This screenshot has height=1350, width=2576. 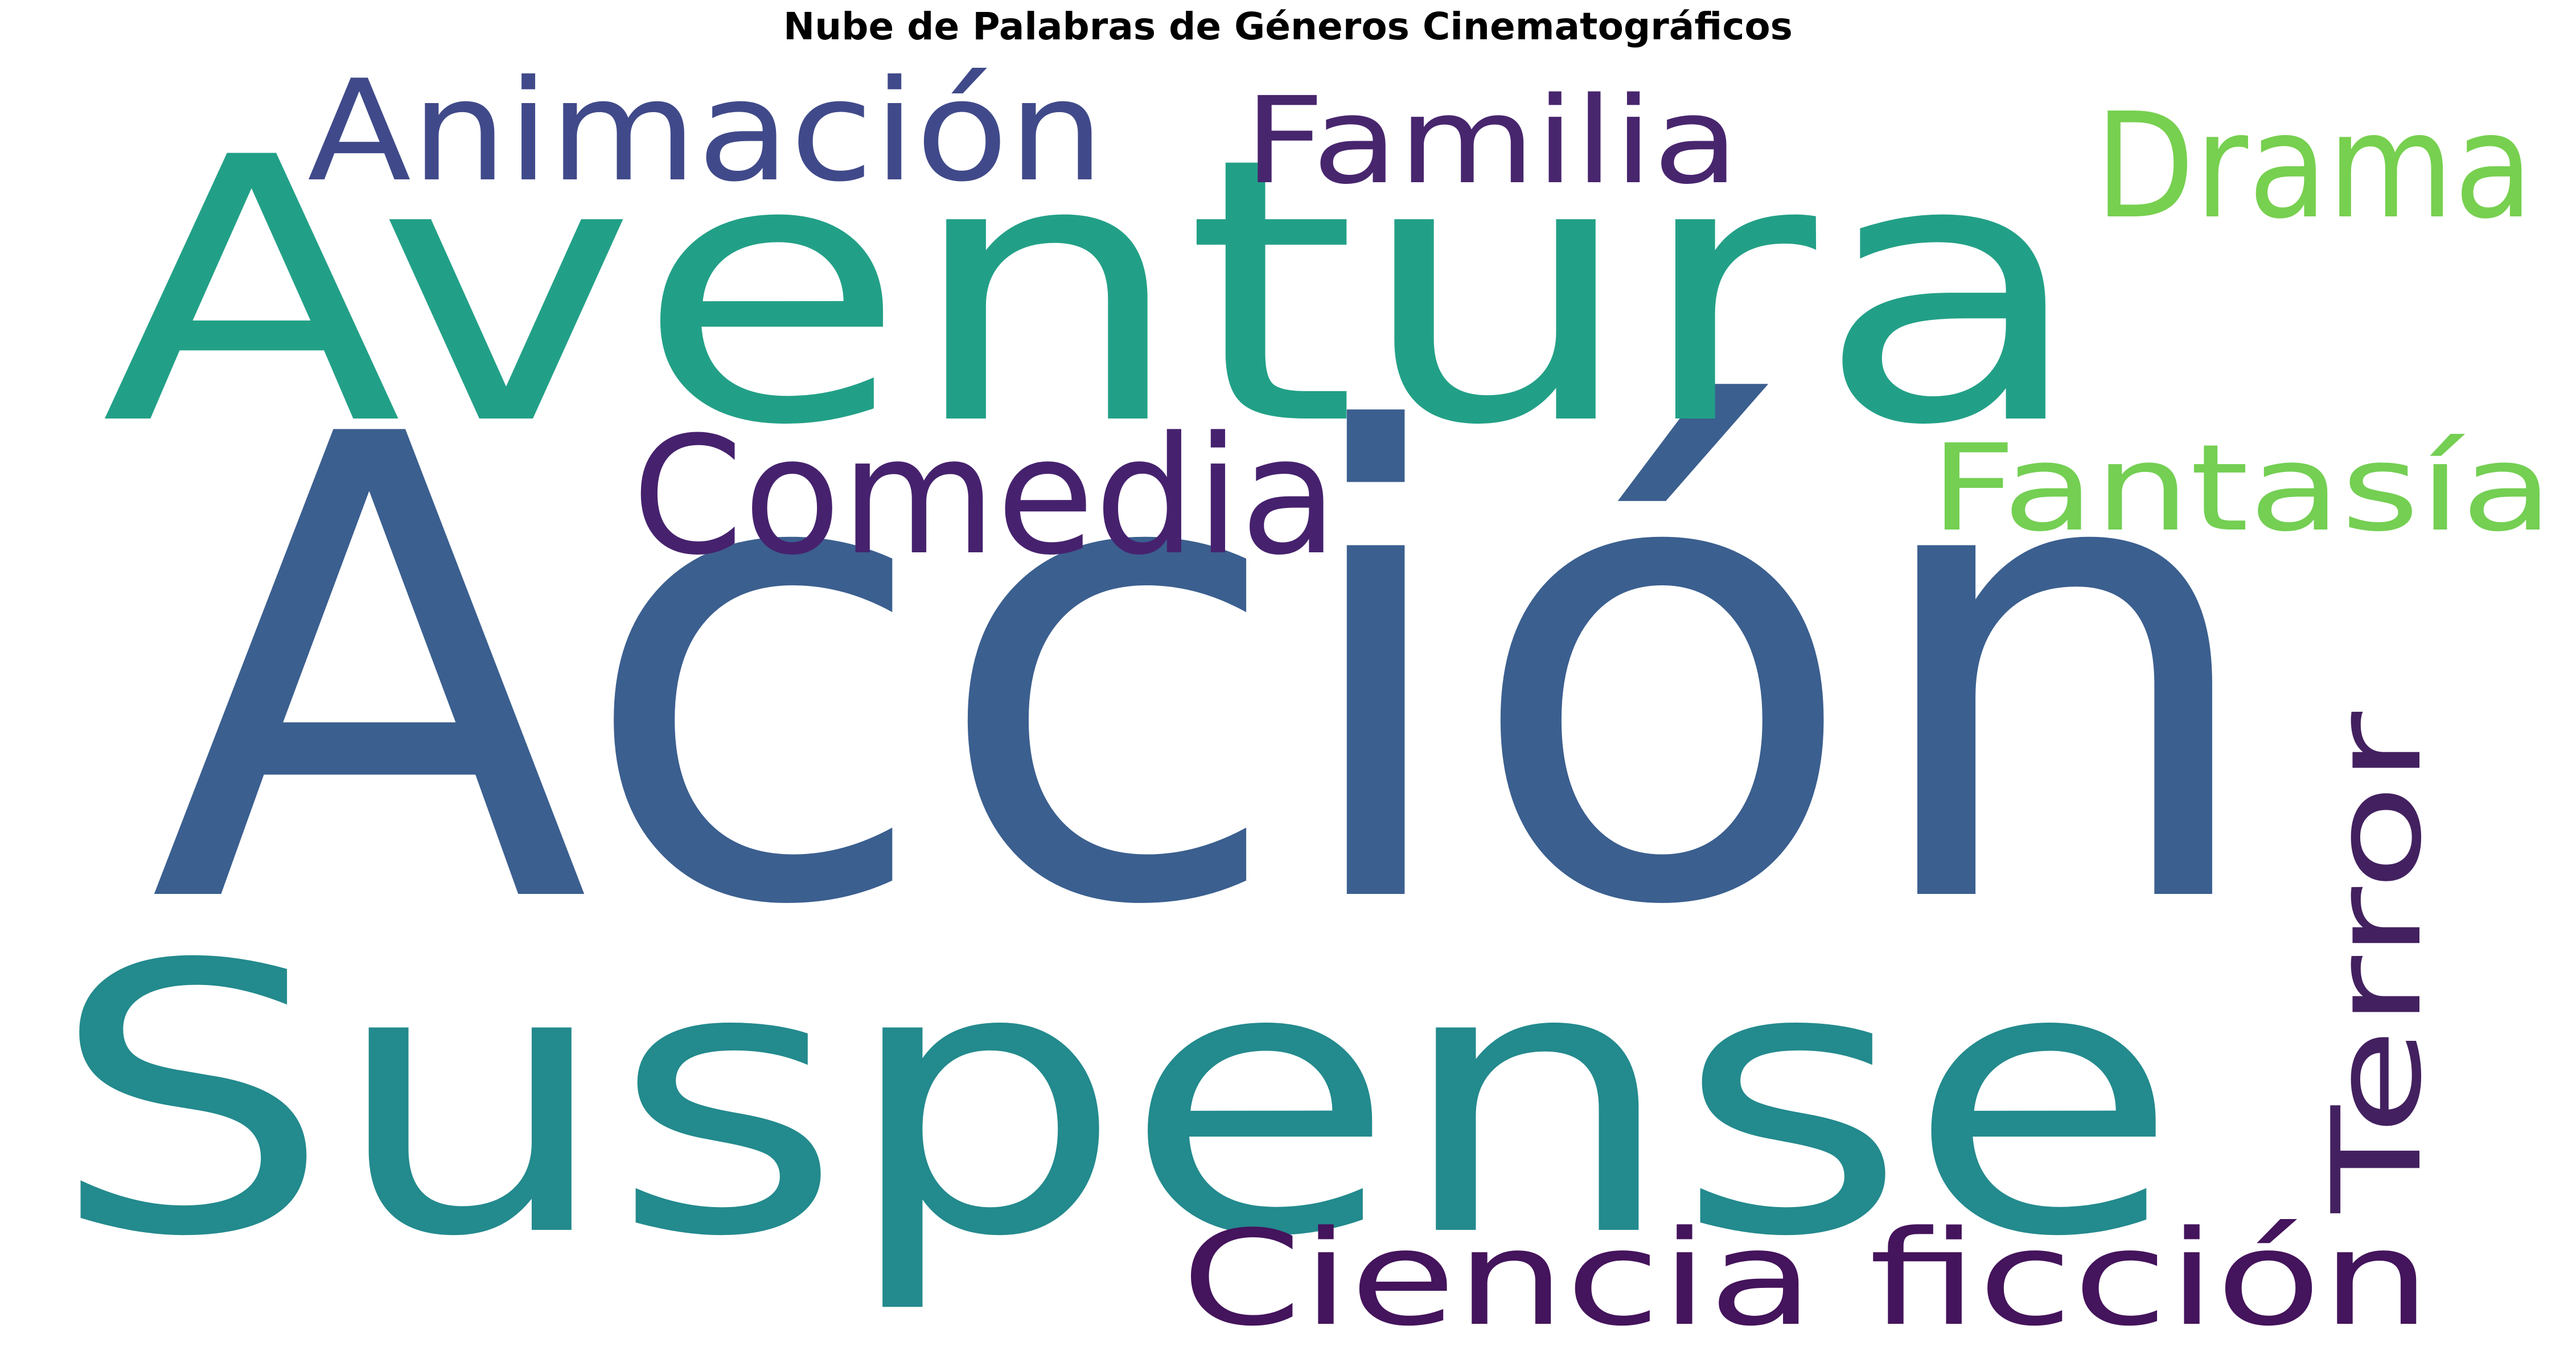 I want to click on word-animacion: Animación, so click(x=705, y=131).